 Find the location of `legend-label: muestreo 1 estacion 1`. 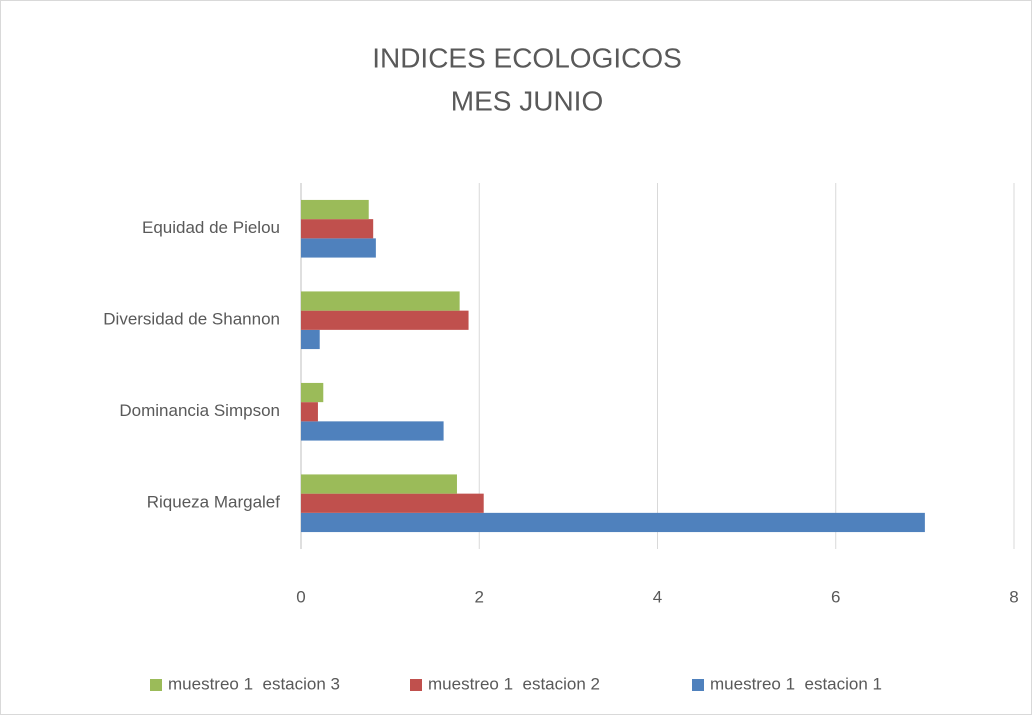

legend-label: muestreo 1 estacion 1 is located at coordinates (796, 683).